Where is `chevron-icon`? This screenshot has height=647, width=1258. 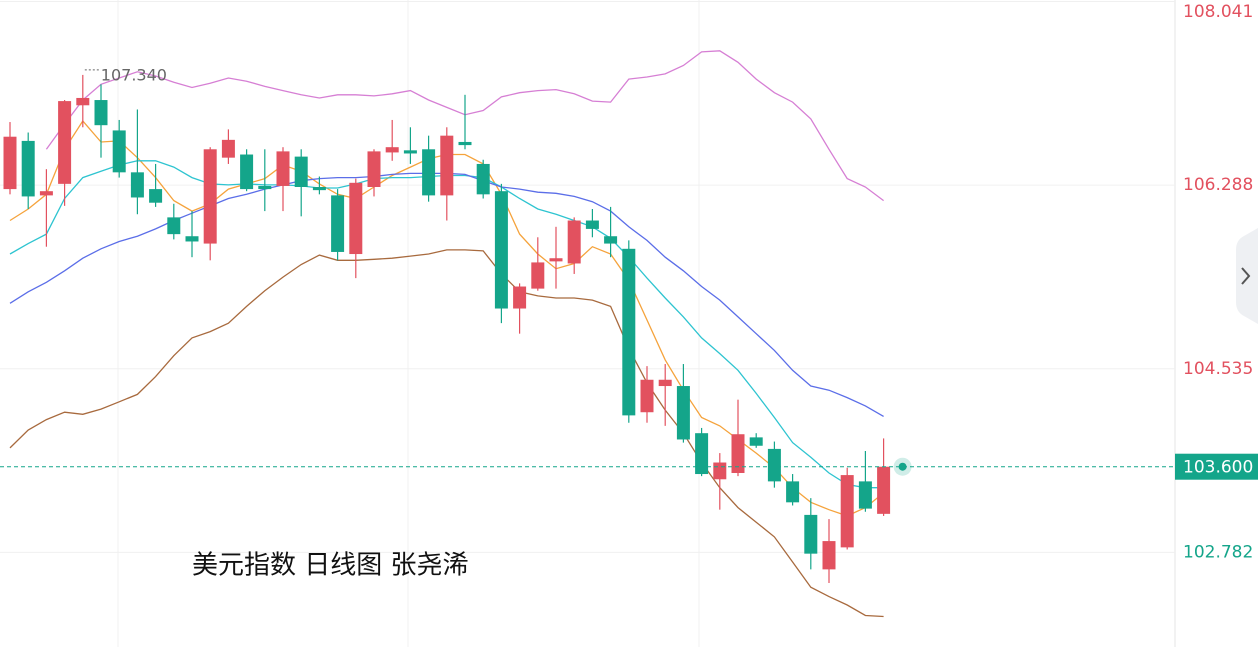 chevron-icon is located at coordinates (1246, 276).